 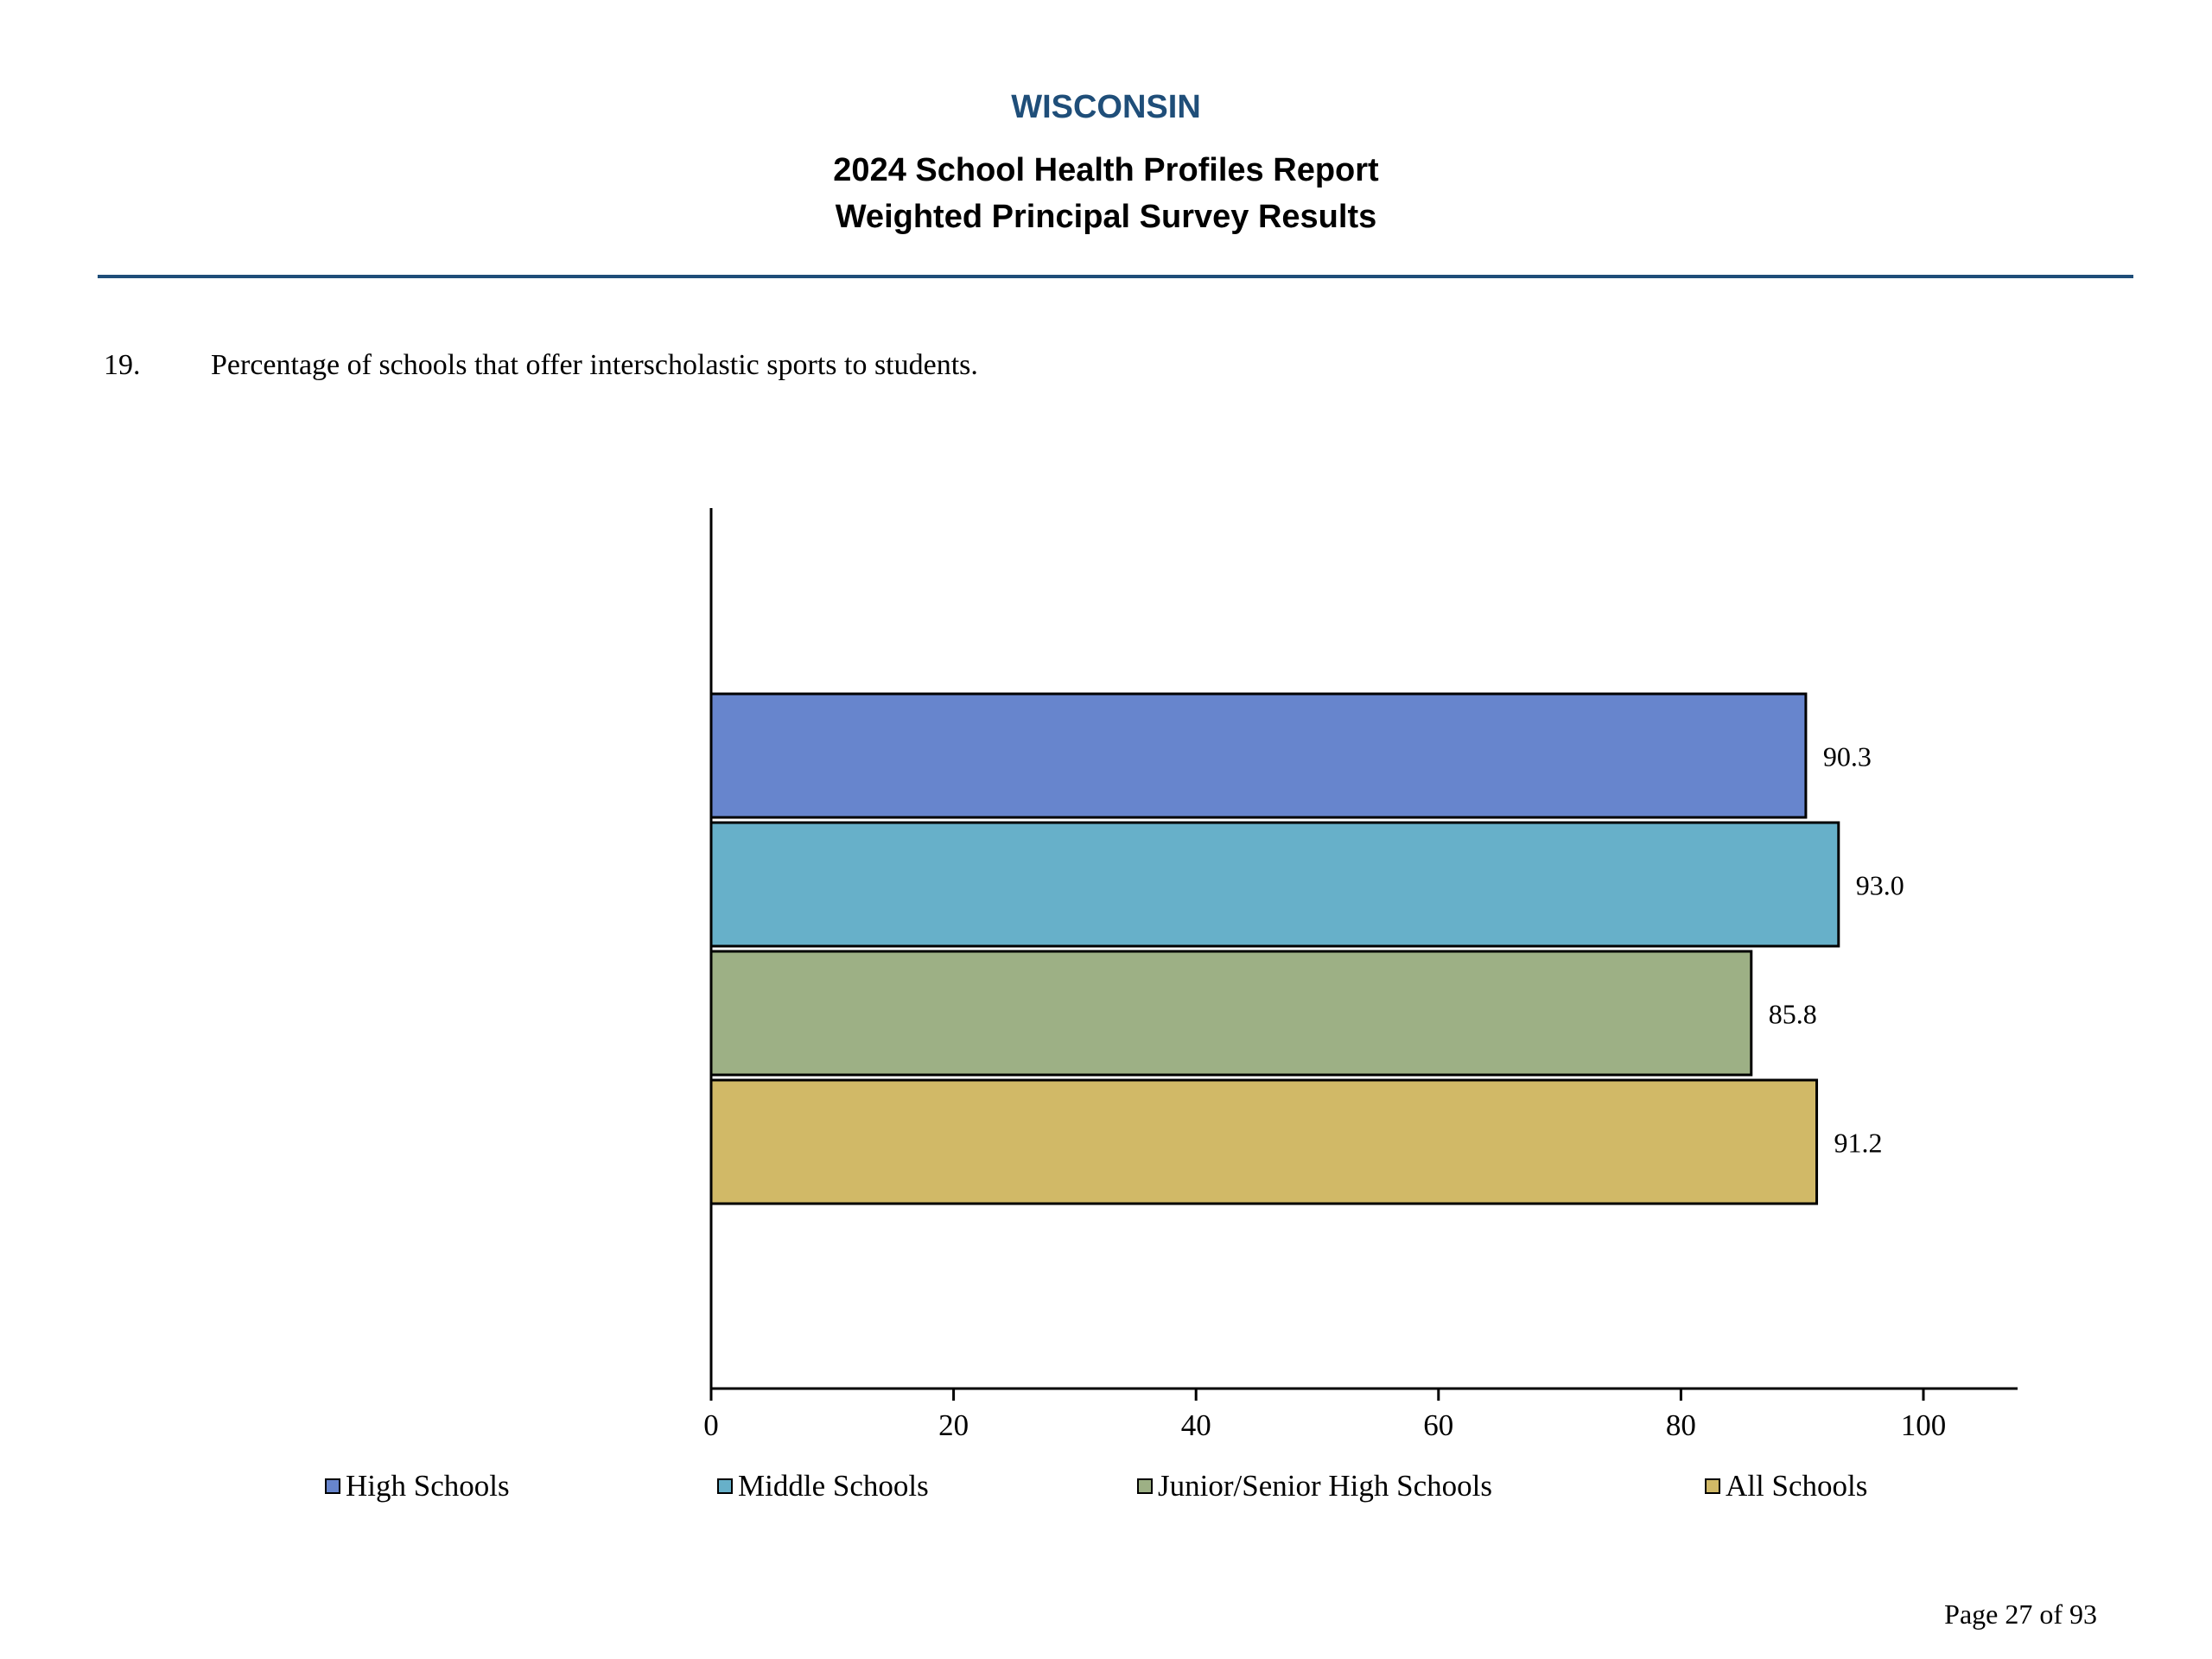 What do you see at coordinates (1858, 1143) in the screenshot?
I see `data-label: 91.2` at bounding box center [1858, 1143].